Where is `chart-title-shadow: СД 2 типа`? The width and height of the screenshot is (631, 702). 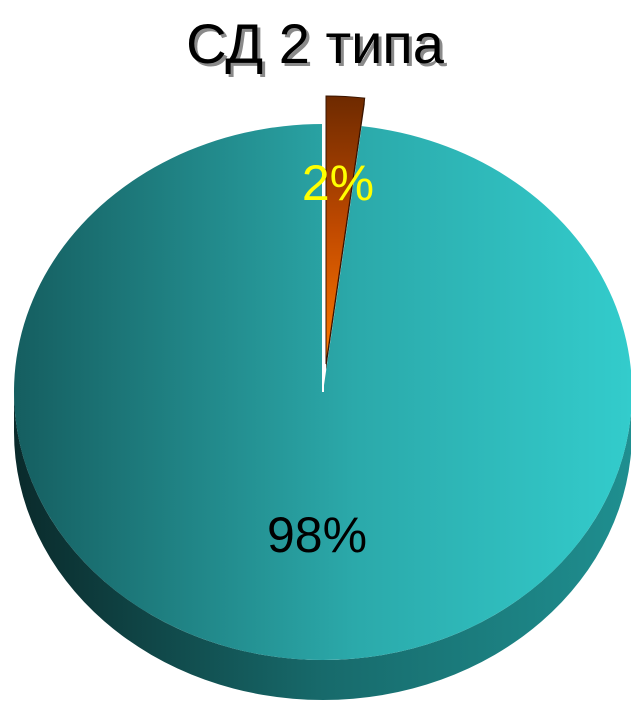 chart-title-shadow: СД 2 типа is located at coordinates (318, 46).